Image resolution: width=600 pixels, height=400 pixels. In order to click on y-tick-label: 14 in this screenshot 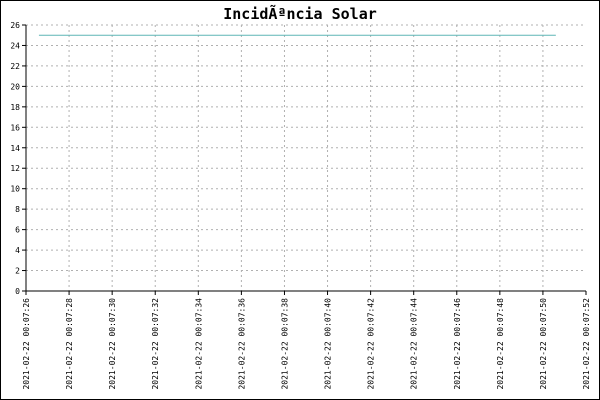, I will do `click(15, 148)`.